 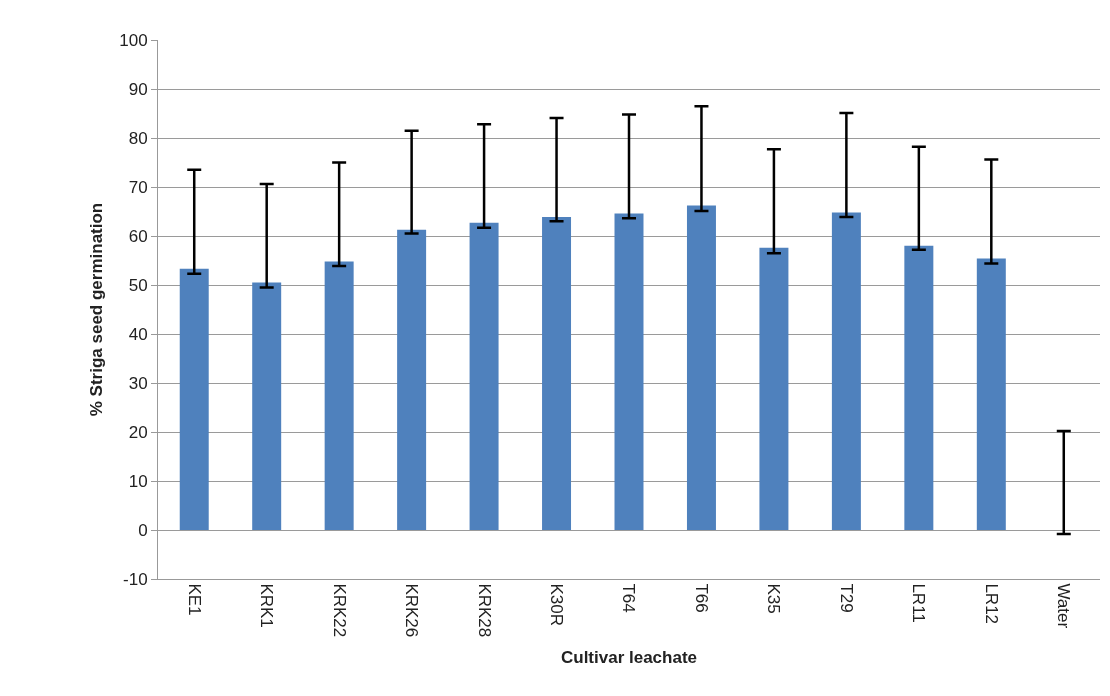 What do you see at coordinates (96, 309) in the screenshot?
I see `y-axis-title: % Striga seed germination` at bounding box center [96, 309].